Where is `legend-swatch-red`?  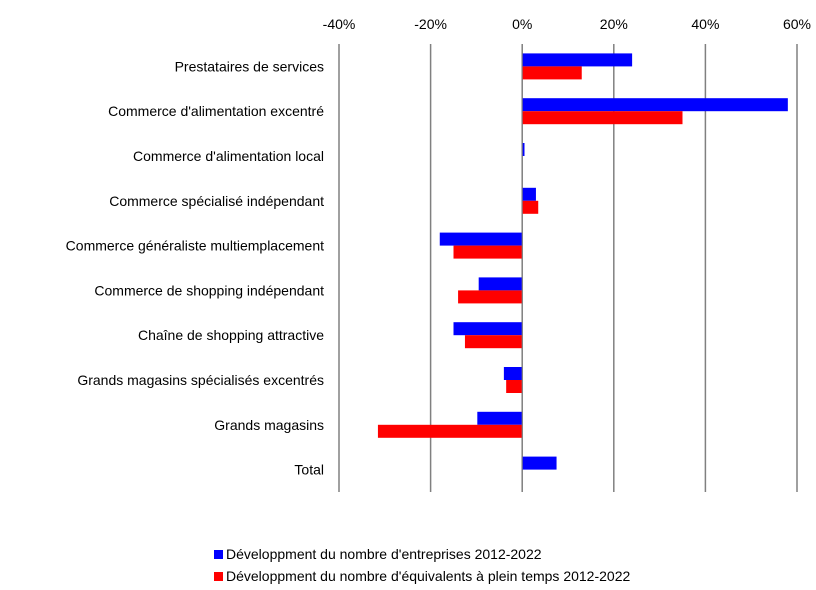
legend-swatch-red is located at coordinates (218, 576).